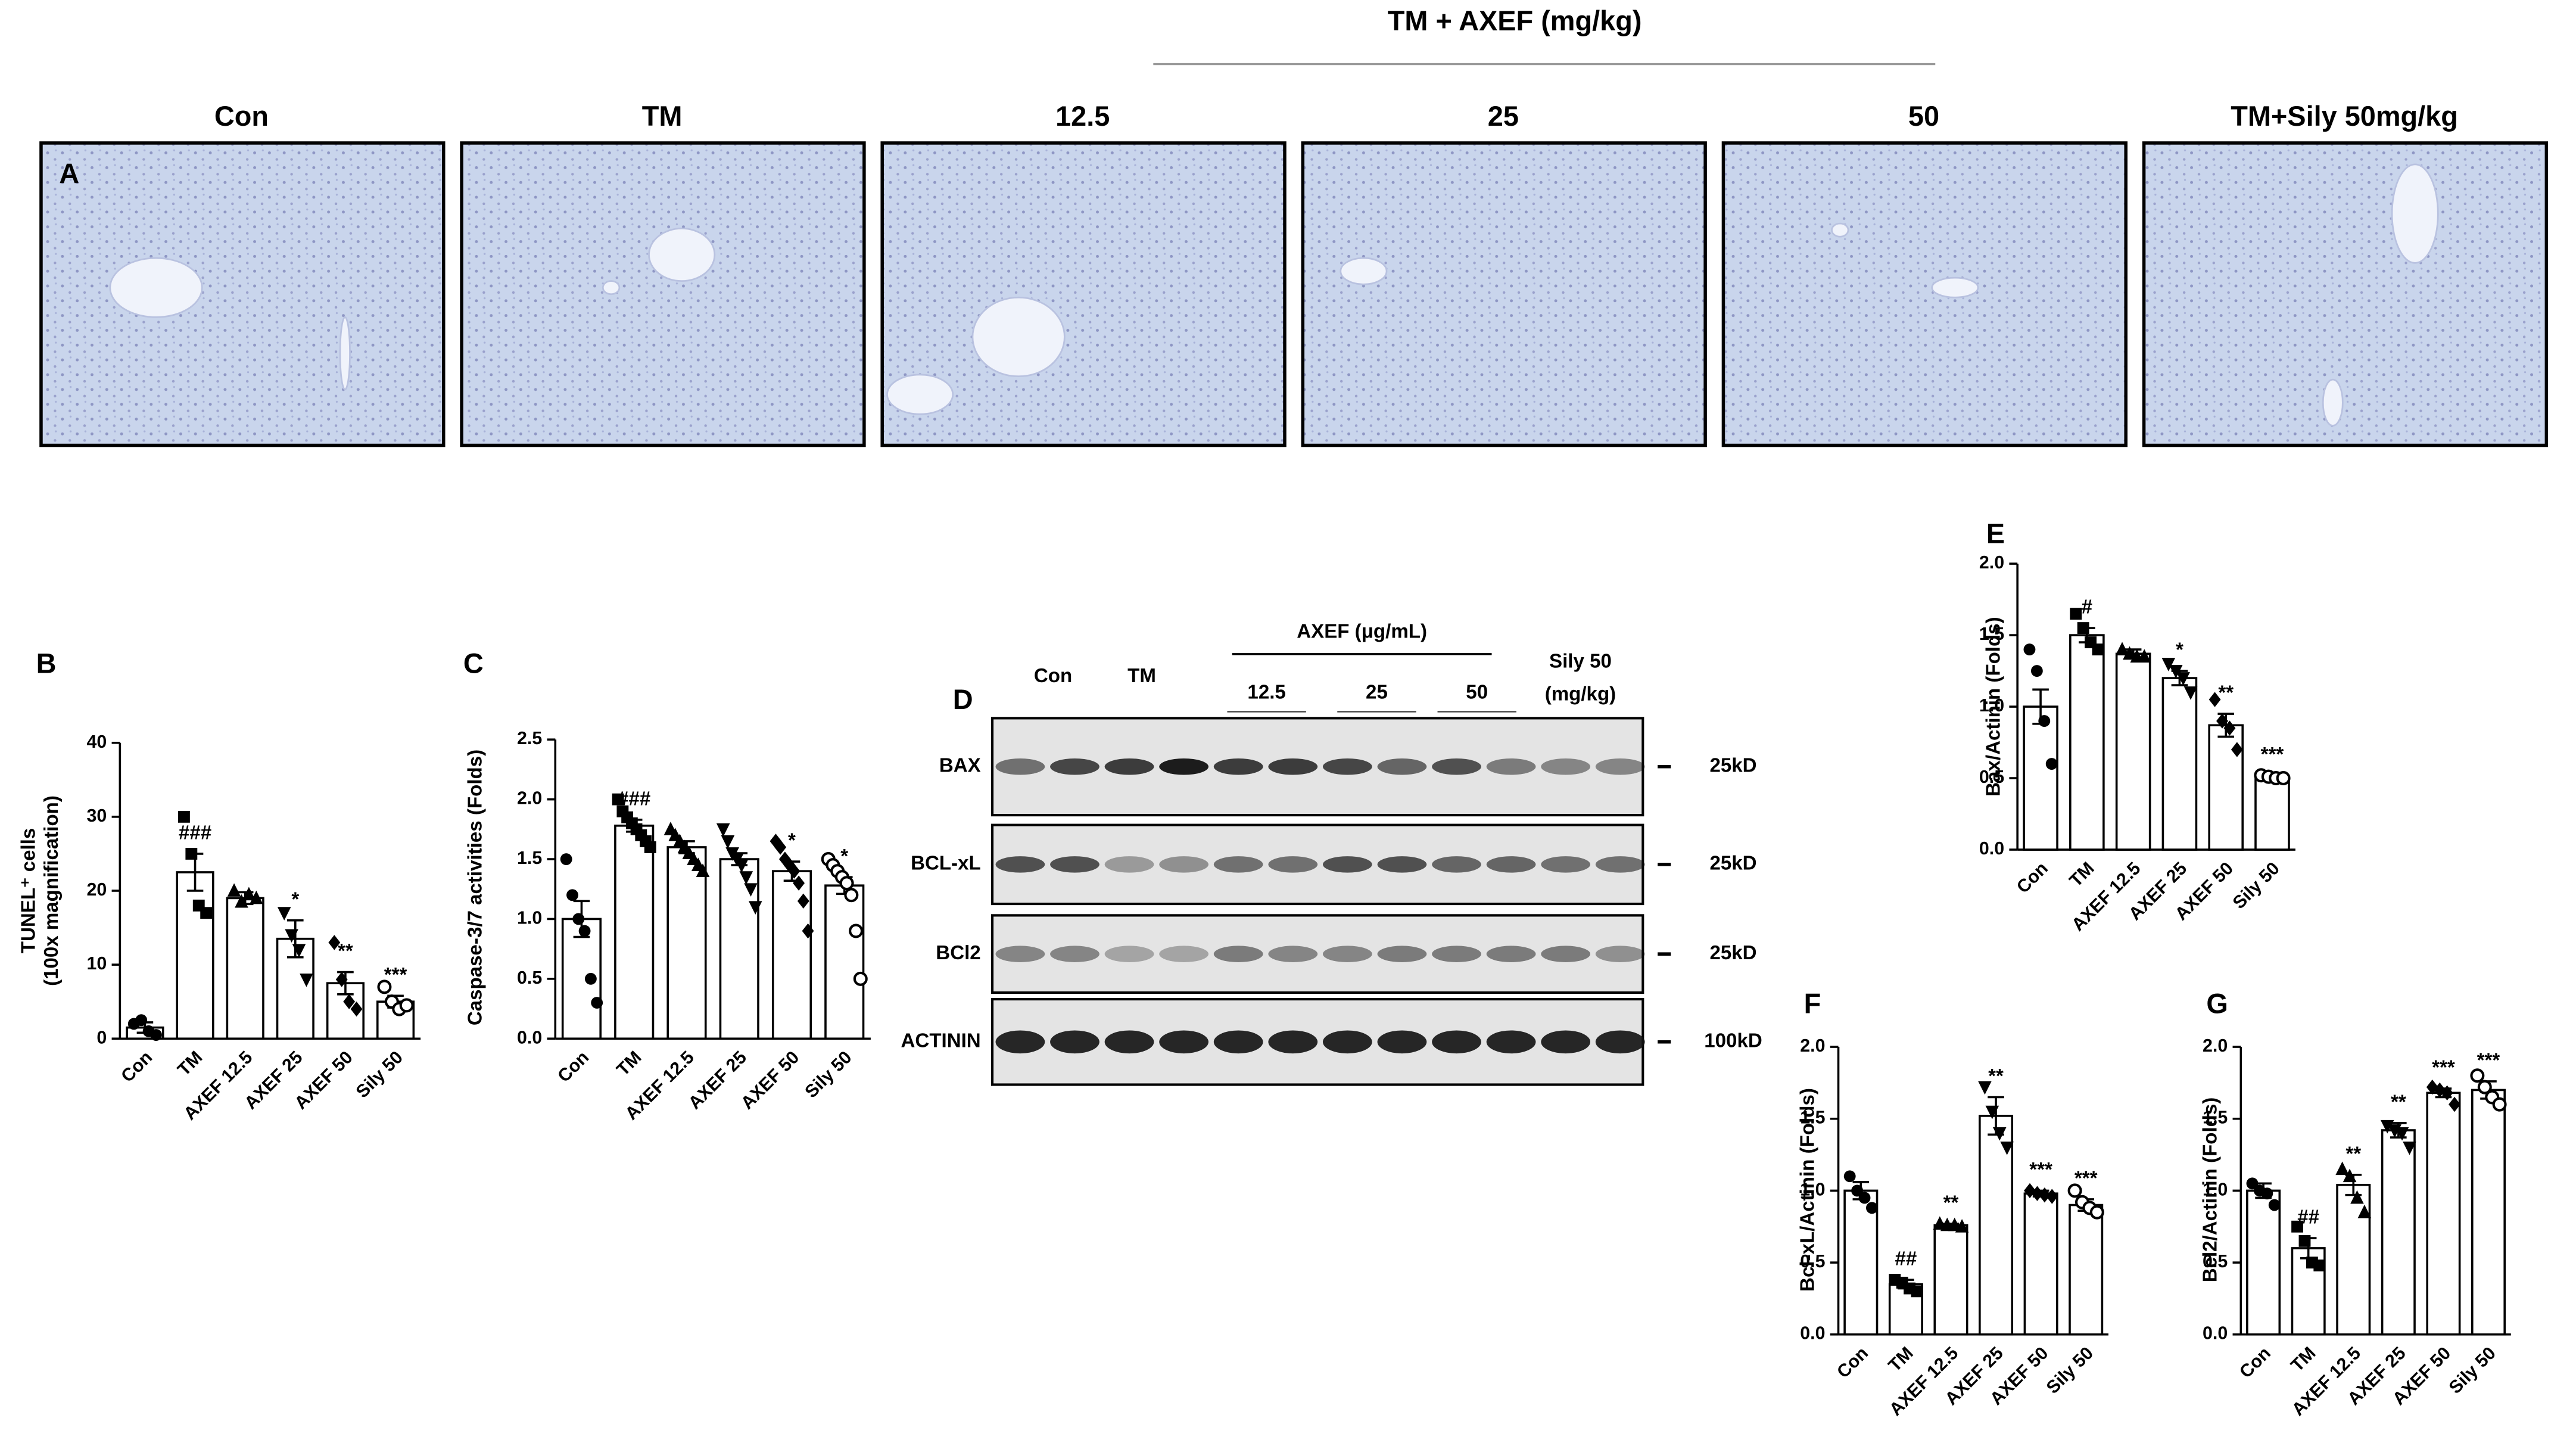 The width and height of the screenshot is (2576, 1449). What do you see at coordinates (195, 833) in the screenshot?
I see `significance: ###` at bounding box center [195, 833].